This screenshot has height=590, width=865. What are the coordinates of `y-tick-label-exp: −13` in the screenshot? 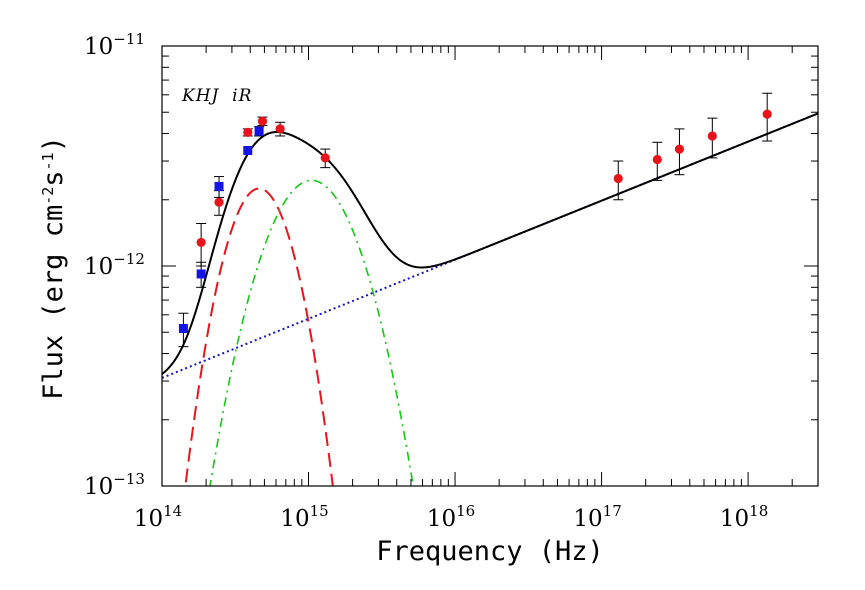 It's located at (129, 479).